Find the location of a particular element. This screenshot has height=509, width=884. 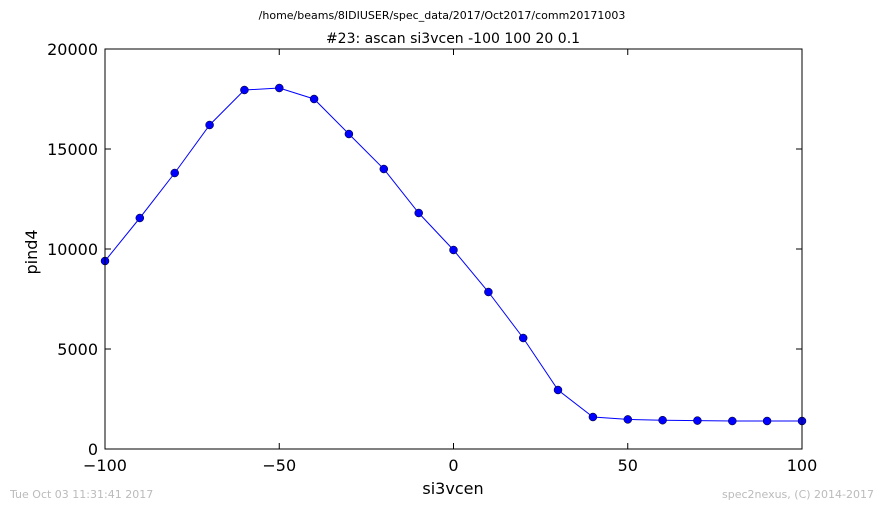

footer-timestamp: Tue Oct 03 11:31:41 2017 is located at coordinates (81, 494).